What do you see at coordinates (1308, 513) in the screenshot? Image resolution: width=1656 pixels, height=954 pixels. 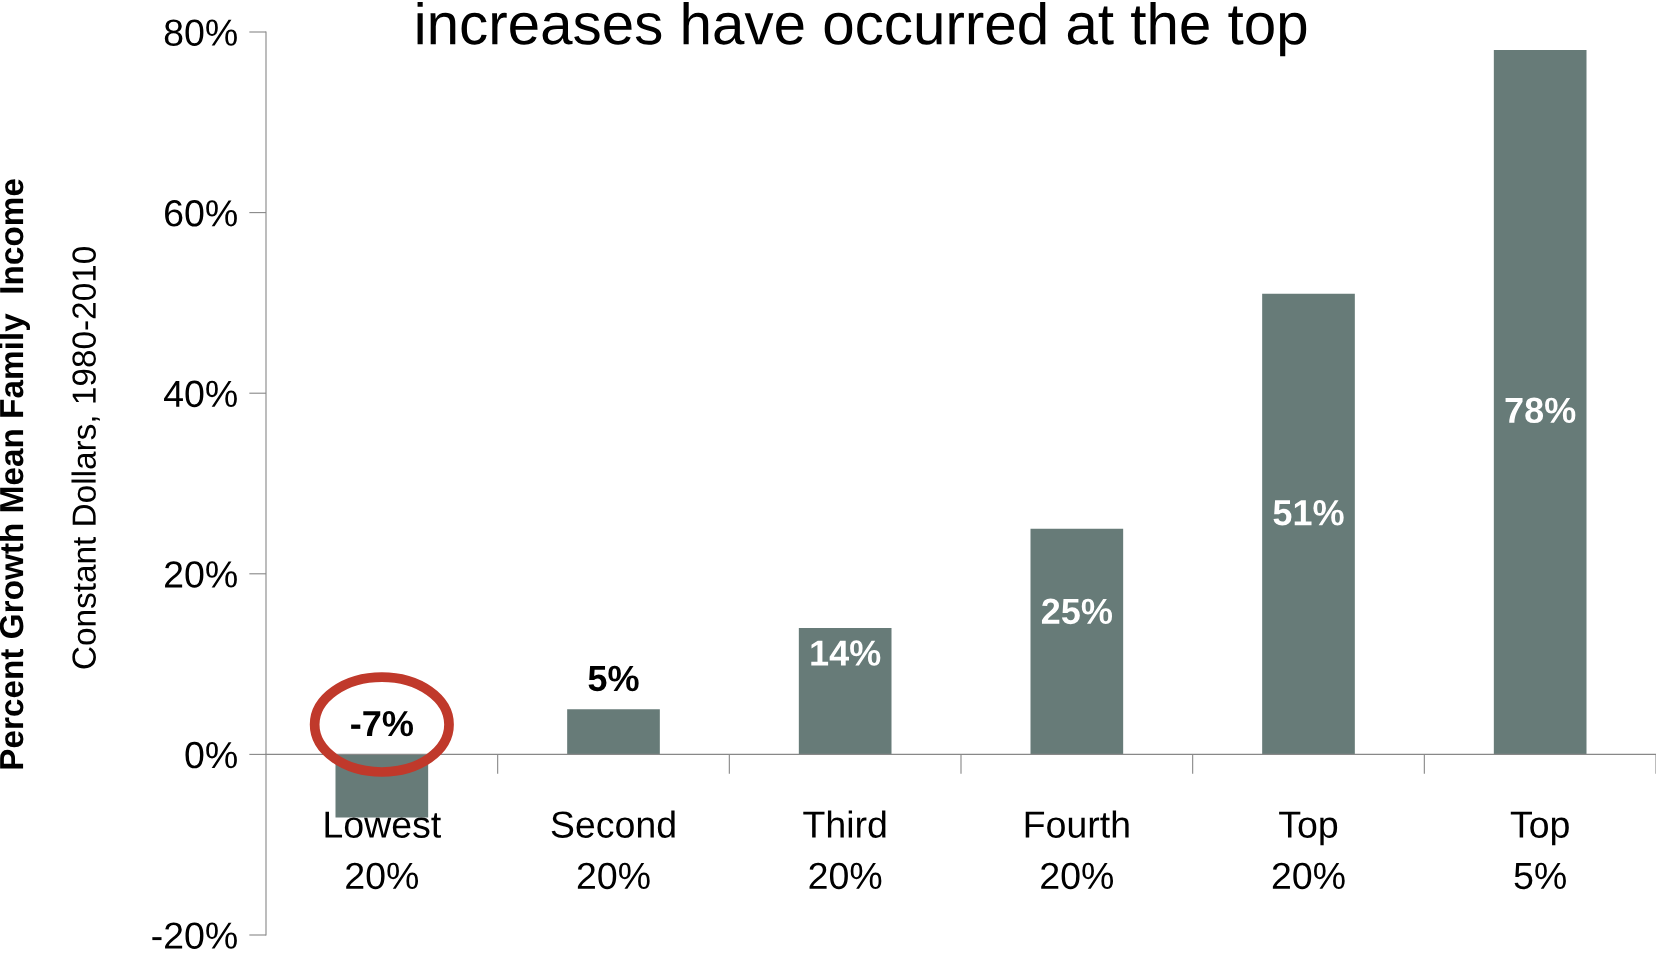 I see `data-label: 51%` at bounding box center [1308, 513].